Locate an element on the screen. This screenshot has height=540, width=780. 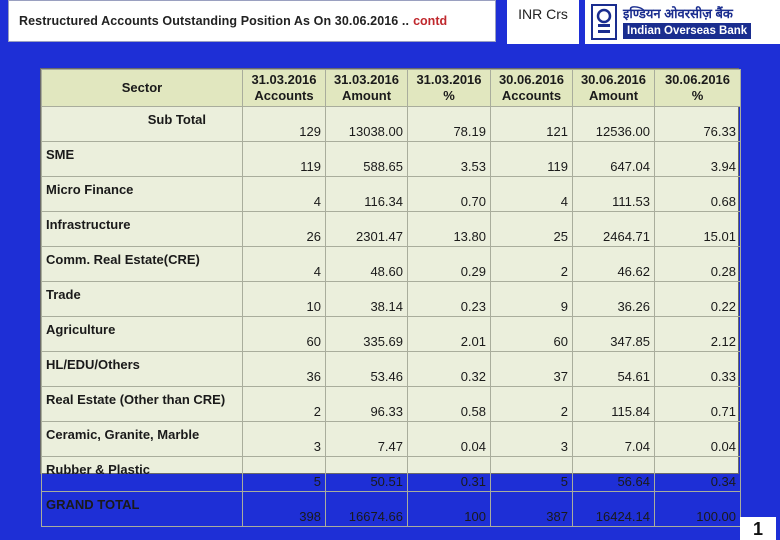
value-cell: 121 is located at coordinates (531, 124).